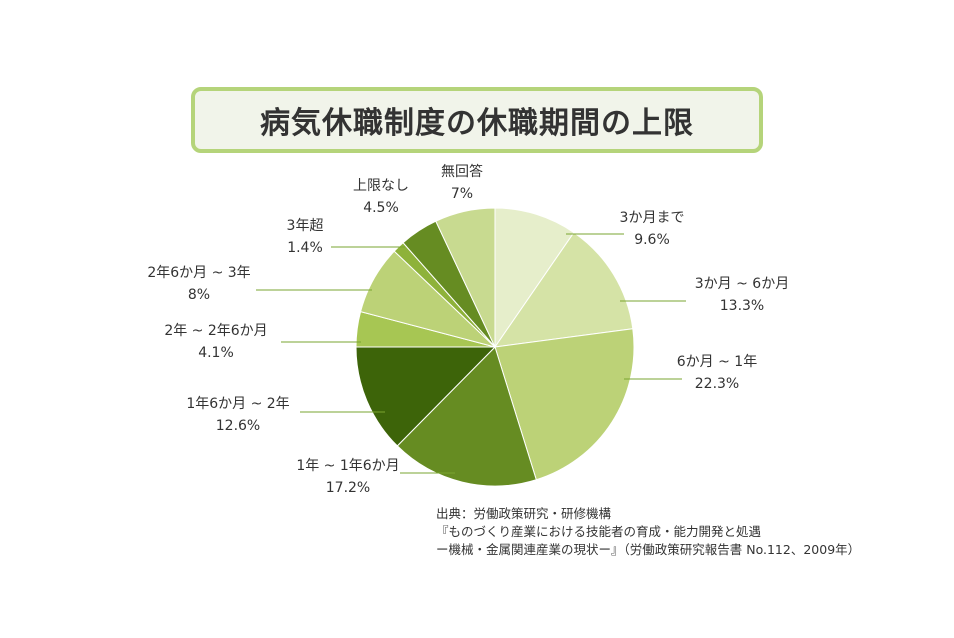 This screenshot has height=638, width=954. I want to click on slice-value-label: 8%, so click(199, 295).